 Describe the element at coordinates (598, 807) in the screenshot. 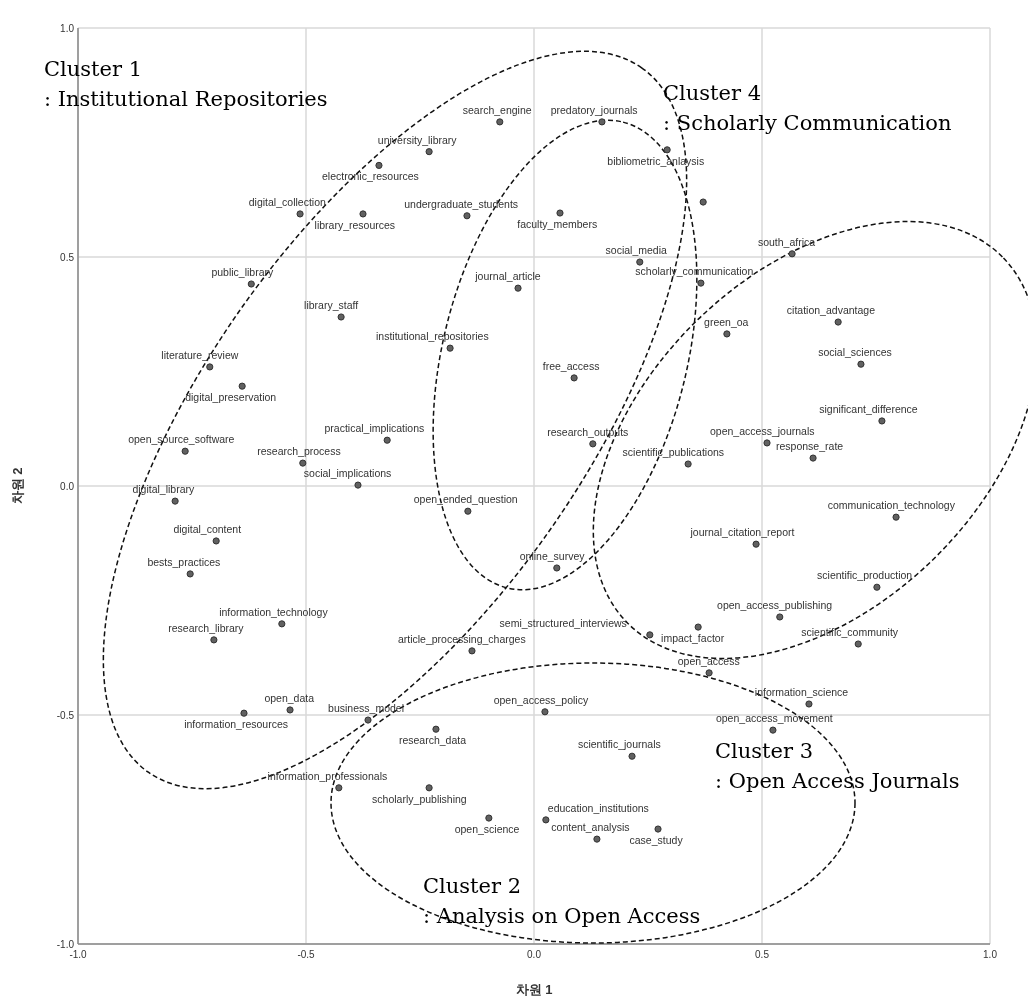

I see `annotation: education_institutions` at that location.